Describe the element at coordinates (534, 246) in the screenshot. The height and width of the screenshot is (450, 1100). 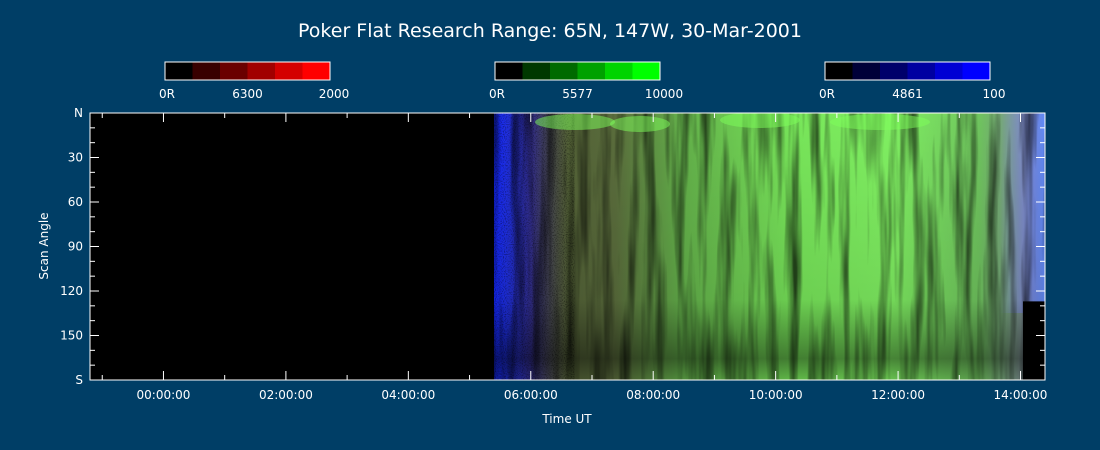
I see `noise-speckle` at that location.